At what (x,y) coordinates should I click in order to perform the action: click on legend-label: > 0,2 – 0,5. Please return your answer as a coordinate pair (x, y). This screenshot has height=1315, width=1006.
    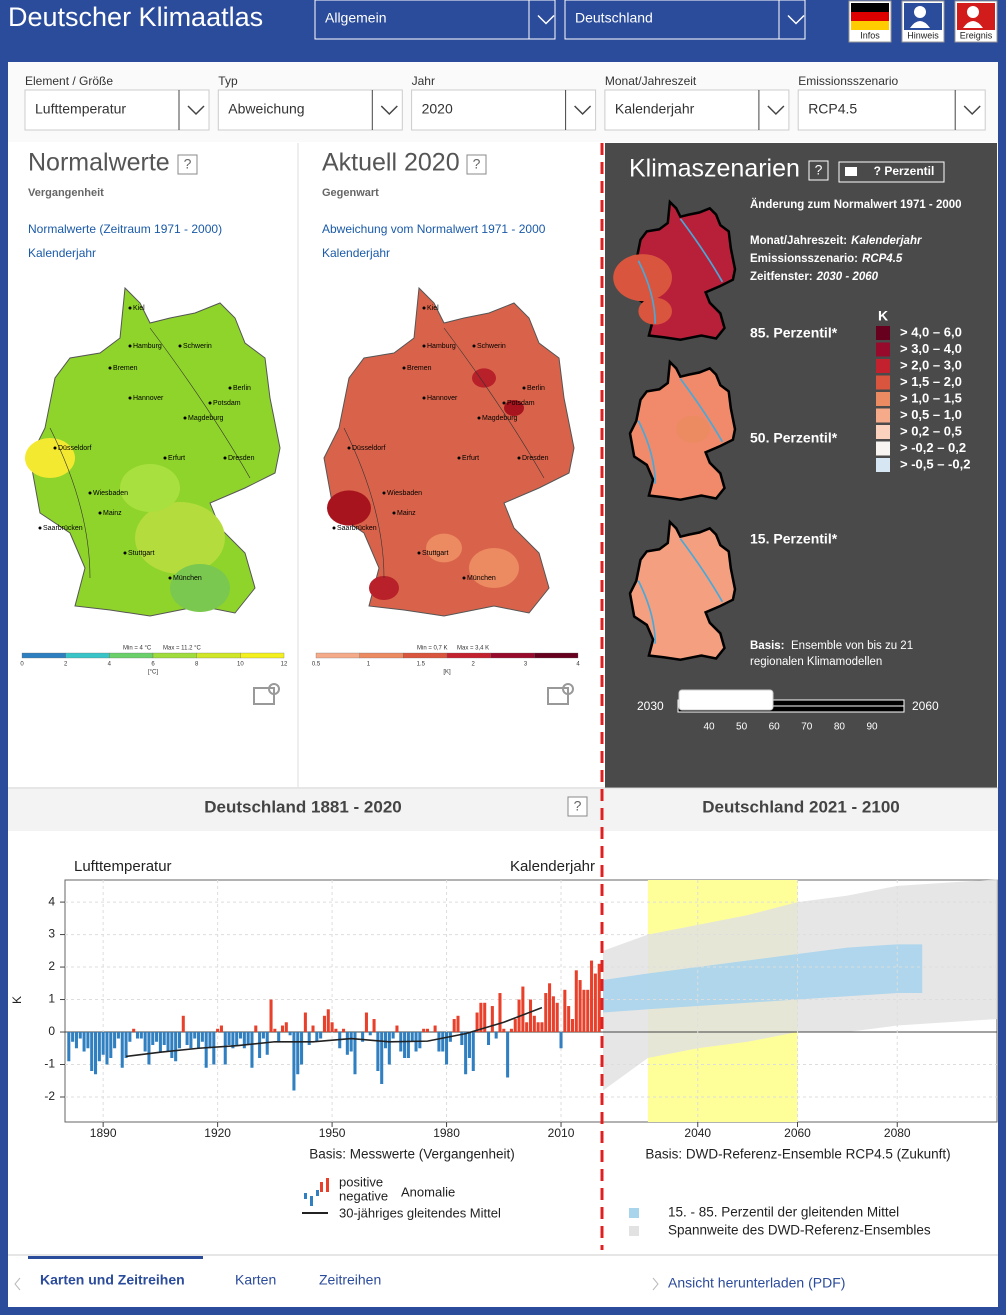
    Looking at the image, I should click on (931, 430).